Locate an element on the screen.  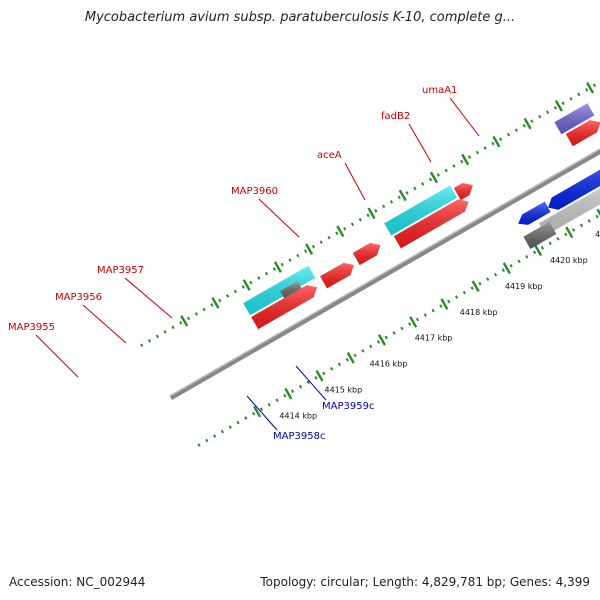
forward-feature-4-shade is located at coordinates (366, 254).